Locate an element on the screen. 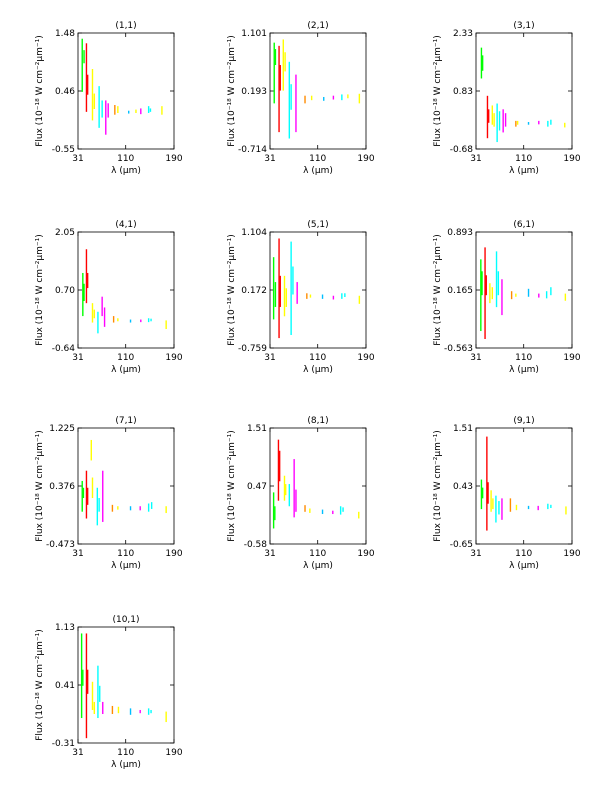  y-tick-label: 0.83 is located at coordinates (463, 92).